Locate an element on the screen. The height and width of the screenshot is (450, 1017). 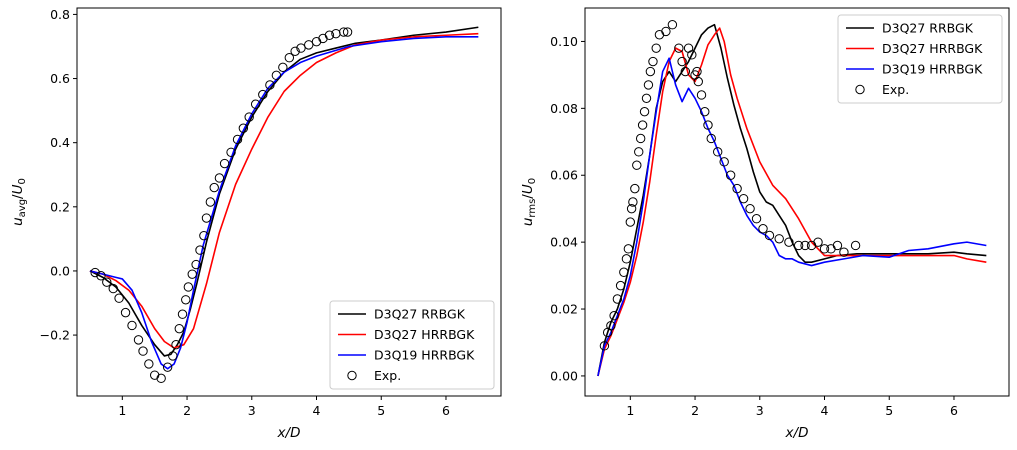
right-legend-entry-d3q27-hrrbgk-label: D3Q27 HRRBGK is located at coordinates (932, 48).